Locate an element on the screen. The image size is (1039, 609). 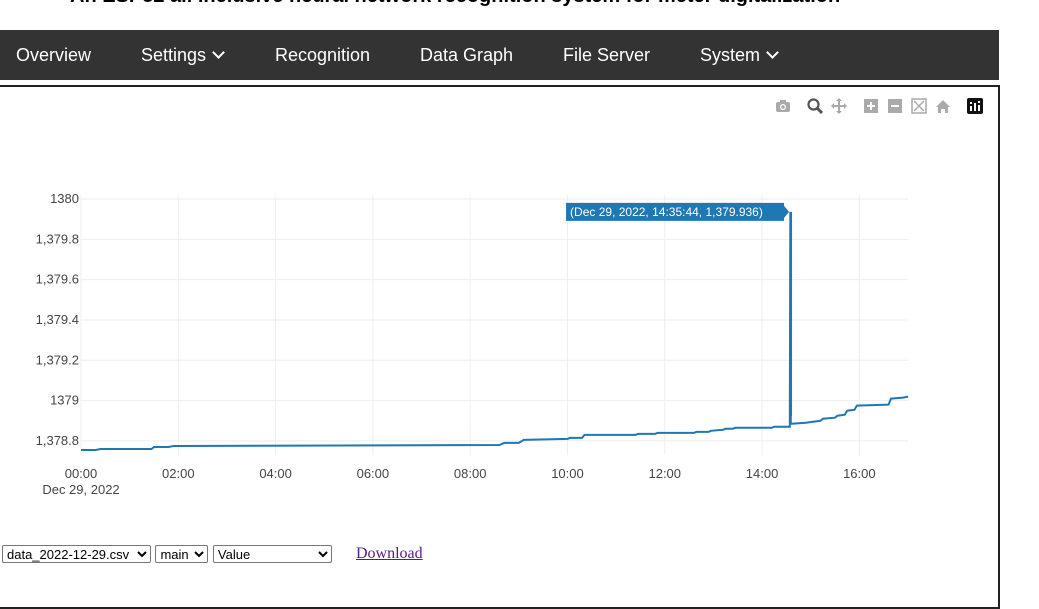
nav-overview-label: Overview is located at coordinates (54, 55).